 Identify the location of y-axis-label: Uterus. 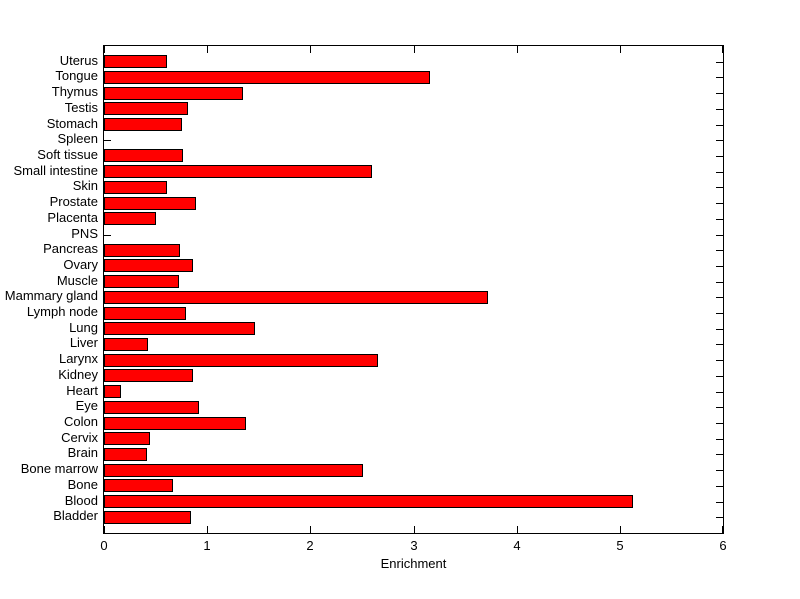
(78, 60).